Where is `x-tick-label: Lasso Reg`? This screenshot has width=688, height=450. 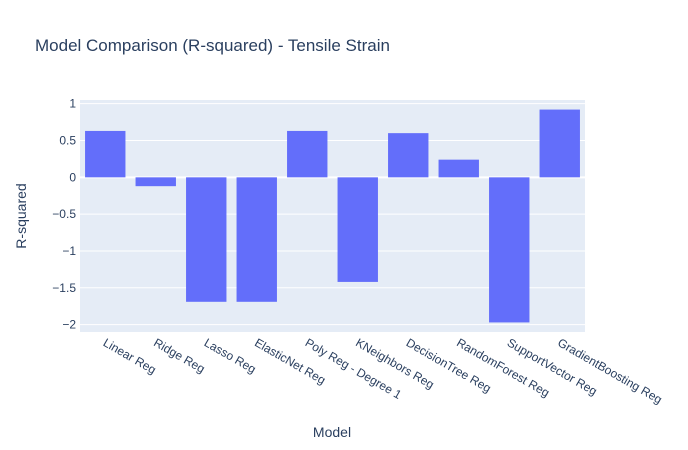 x-tick-label: Lasso Reg is located at coordinates (230, 355).